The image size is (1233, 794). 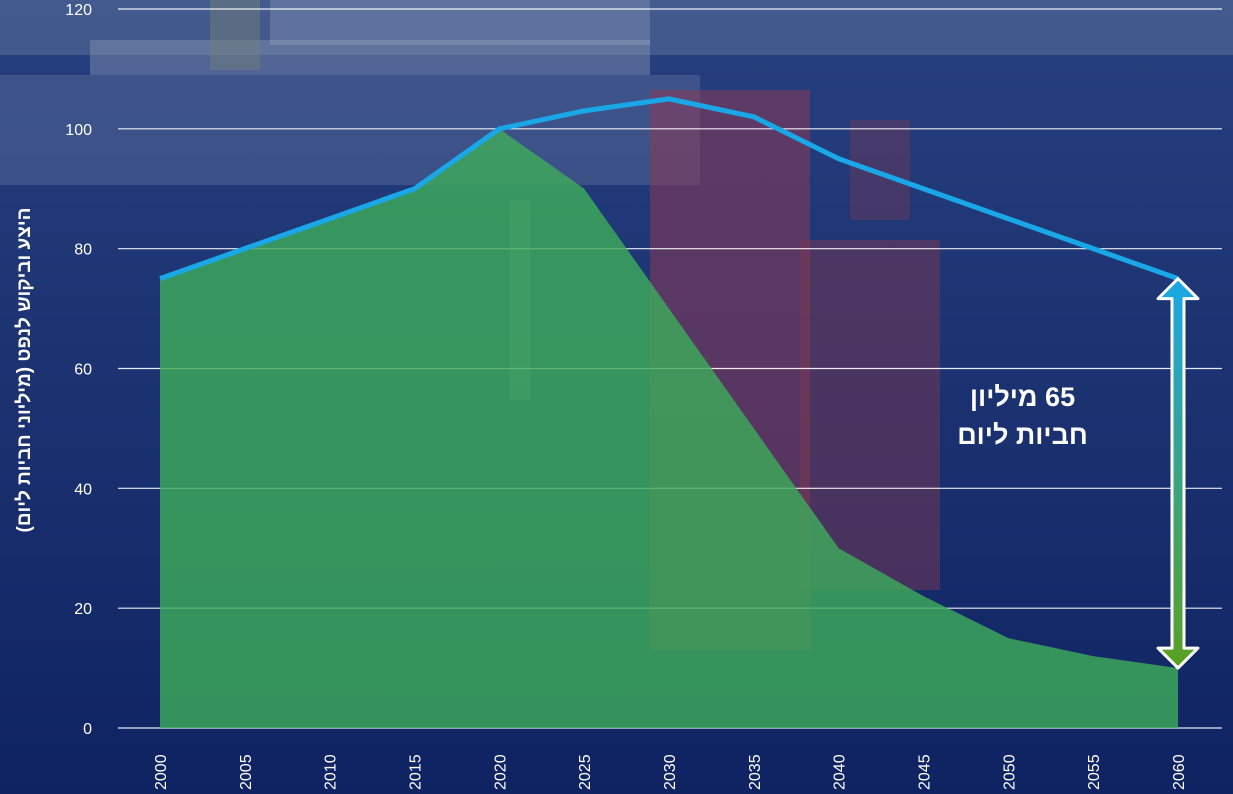 I want to click on x-tick-label: 2035, so click(x=755, y=772).